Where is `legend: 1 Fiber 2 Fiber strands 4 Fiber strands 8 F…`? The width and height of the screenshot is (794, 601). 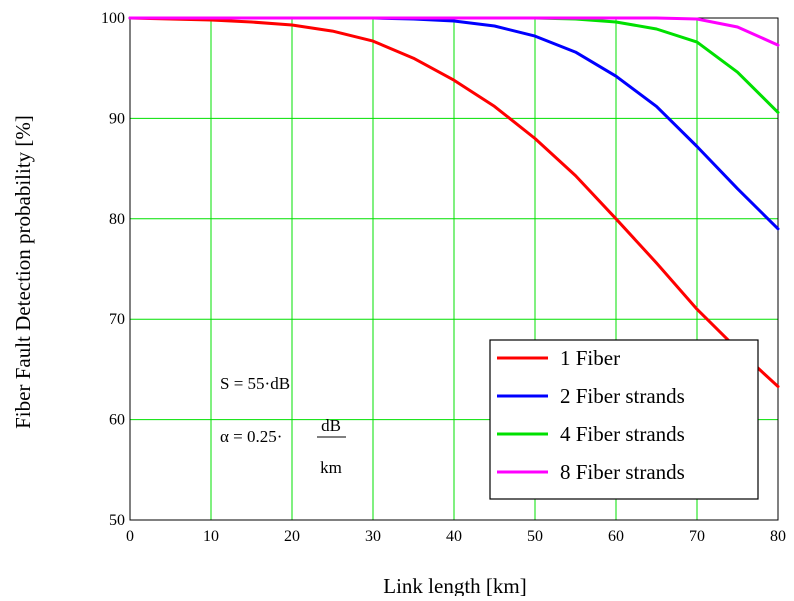
legend: 1 Fiber 2 Fiber strands 4 Fiber strands 8 F… is located at coordinates (624, 419).